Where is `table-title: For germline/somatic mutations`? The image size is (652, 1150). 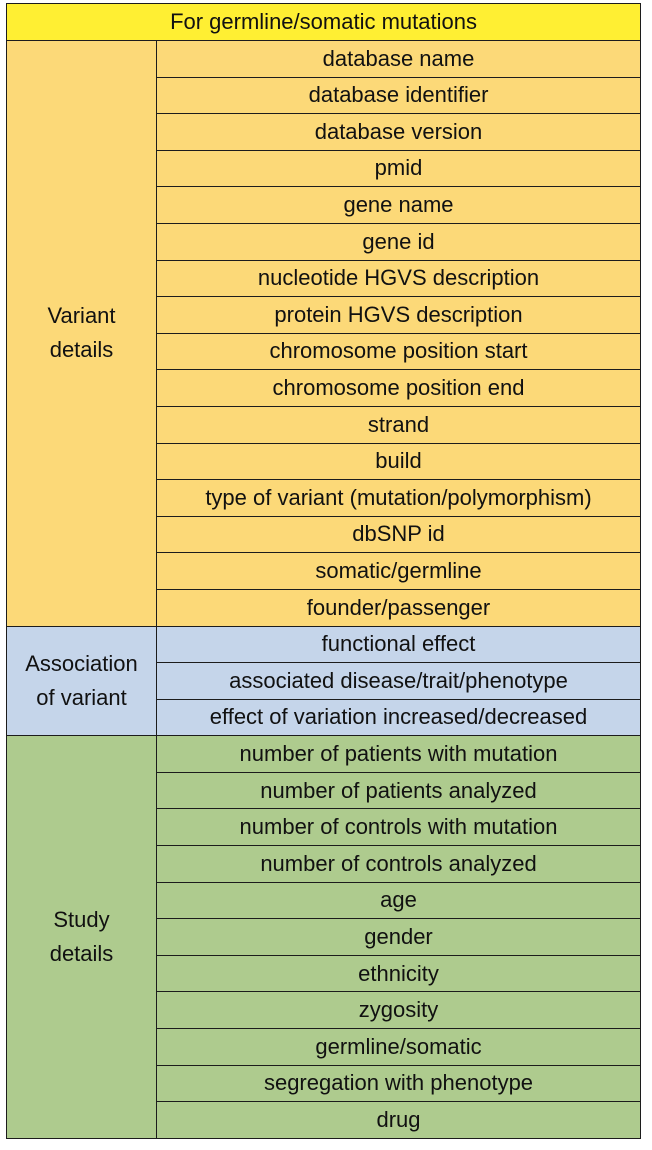 table-title: For germline/somatic mutations is located at coordinates (323, 22).